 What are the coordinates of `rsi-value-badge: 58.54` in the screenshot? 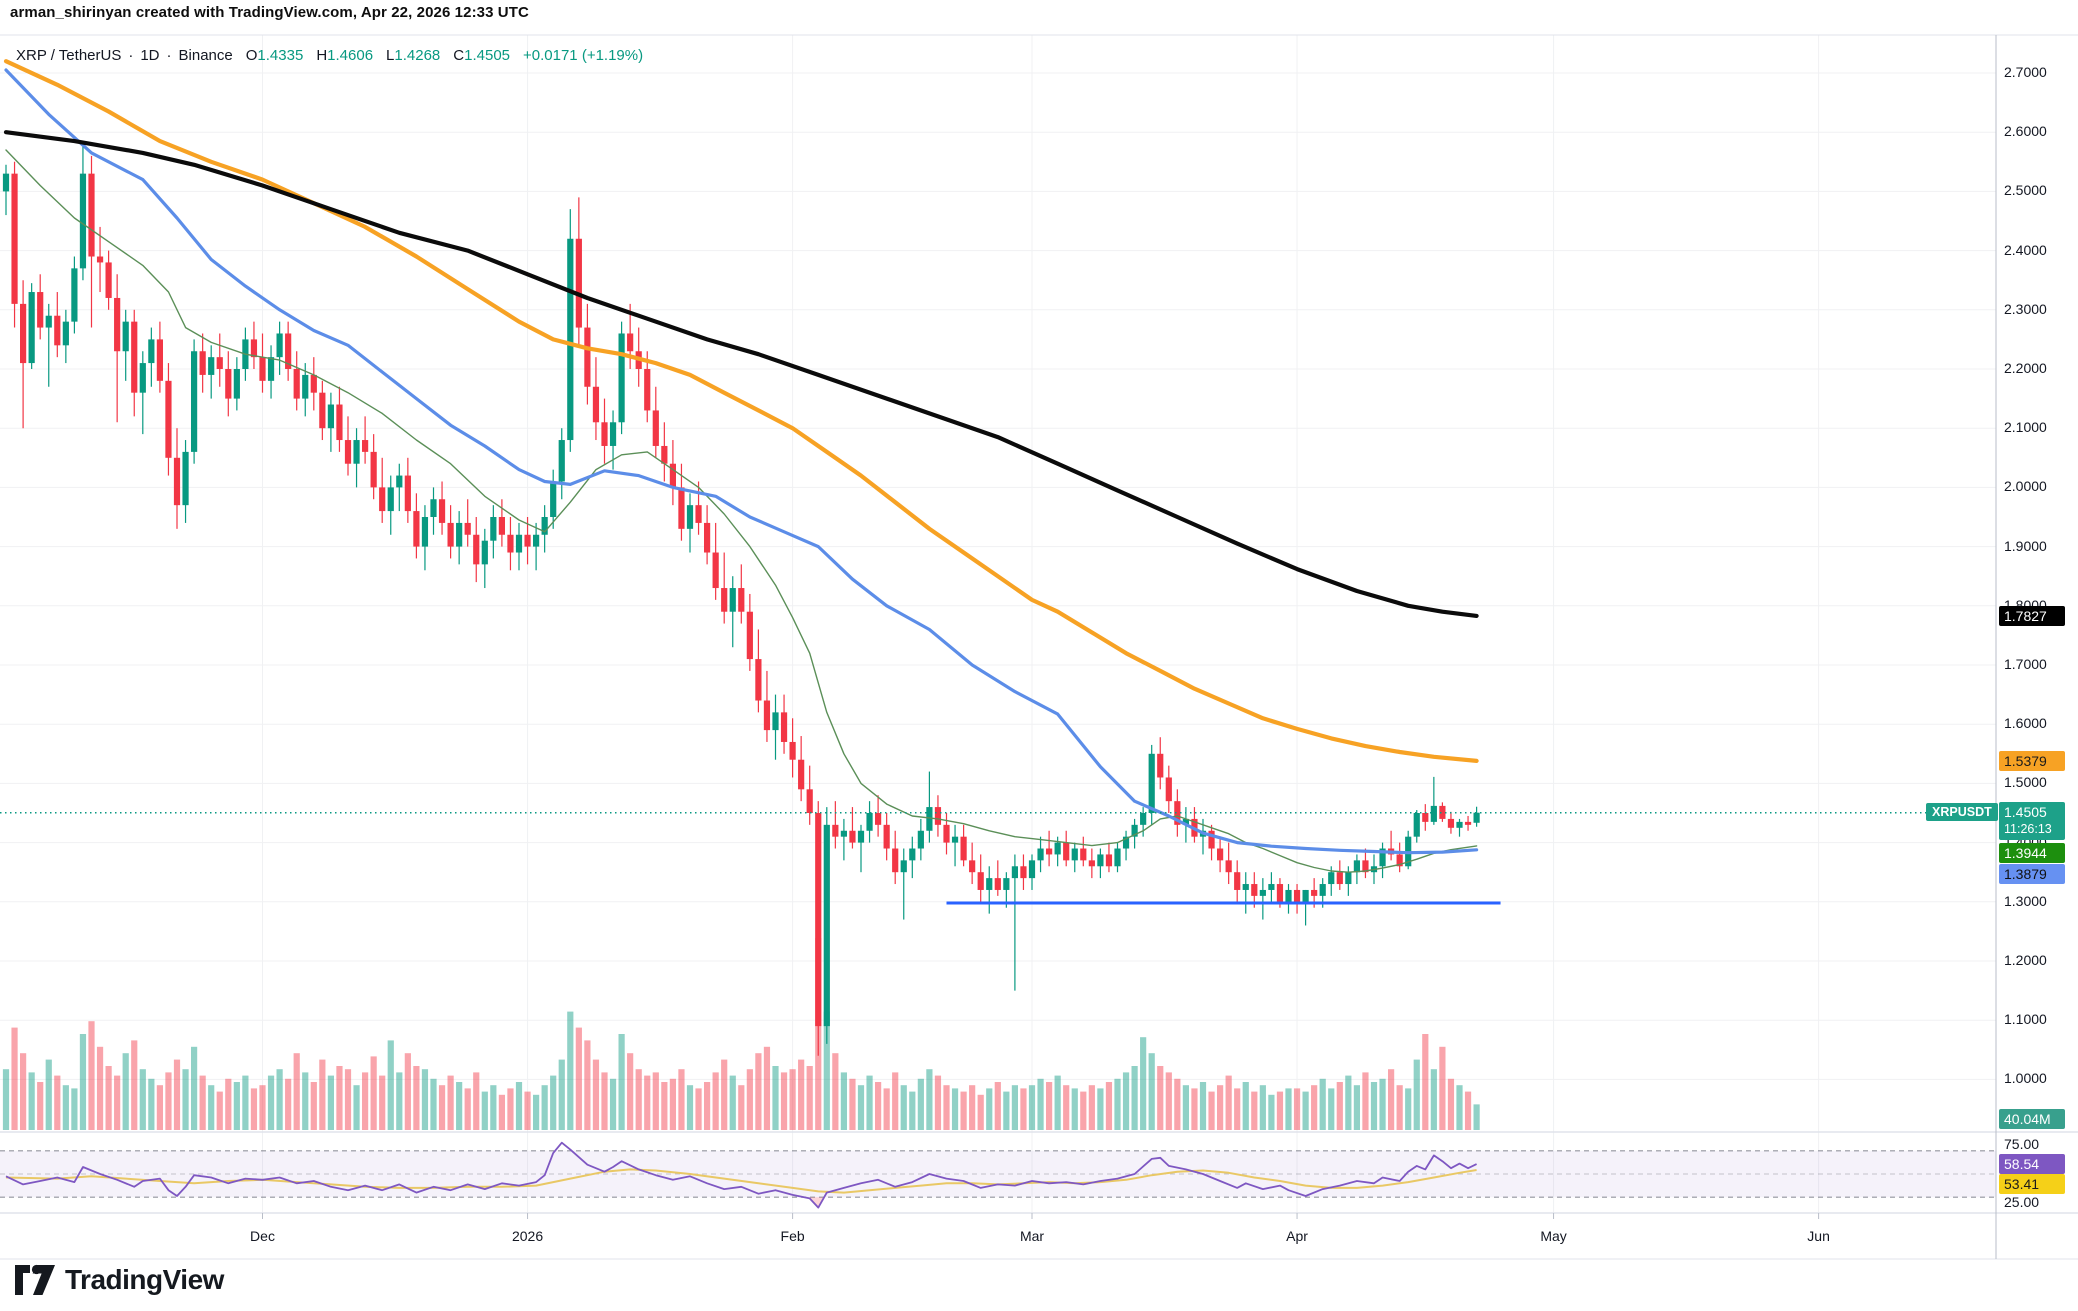 It's located at (2032, 1164).